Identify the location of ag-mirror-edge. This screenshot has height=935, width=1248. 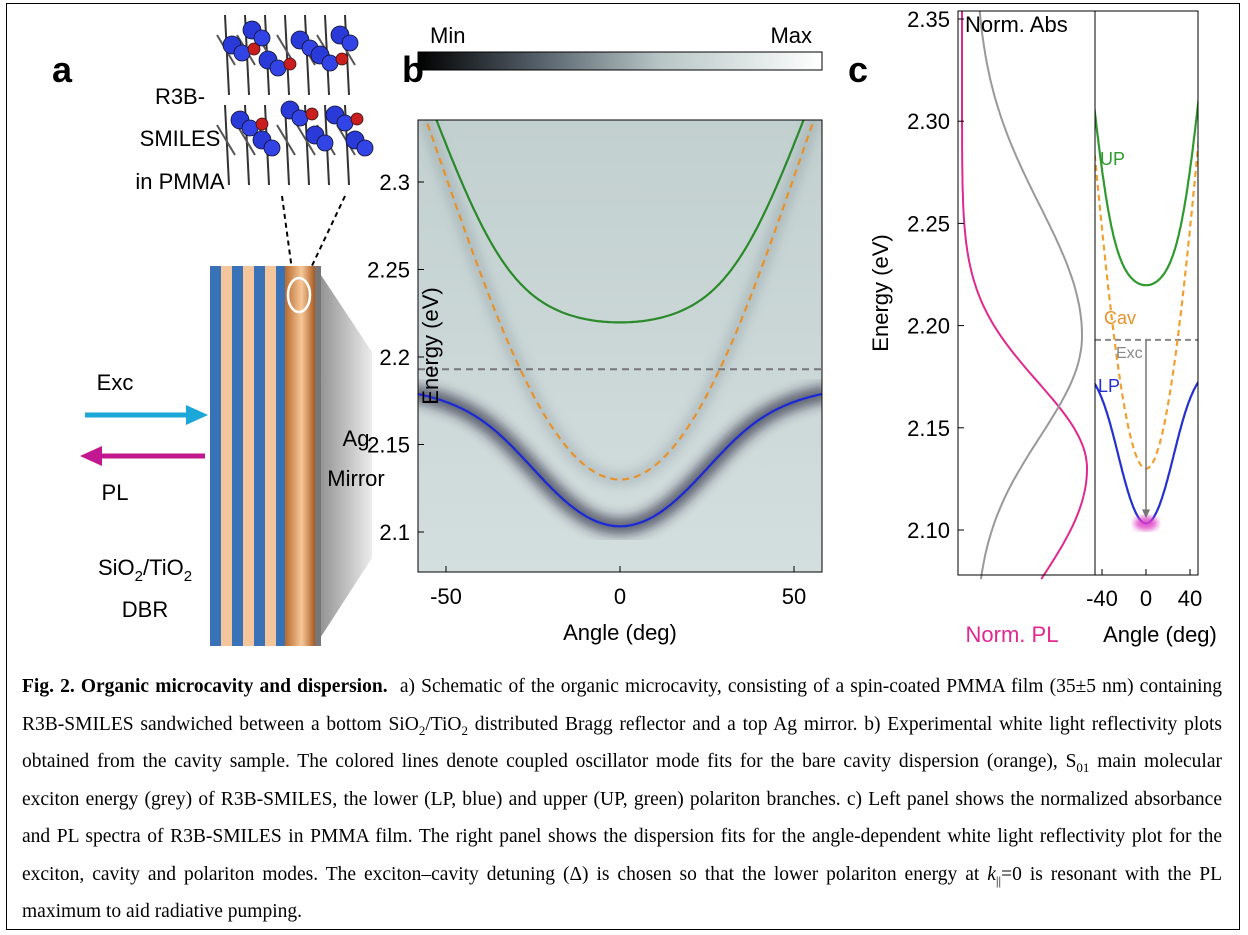
(318, 456).